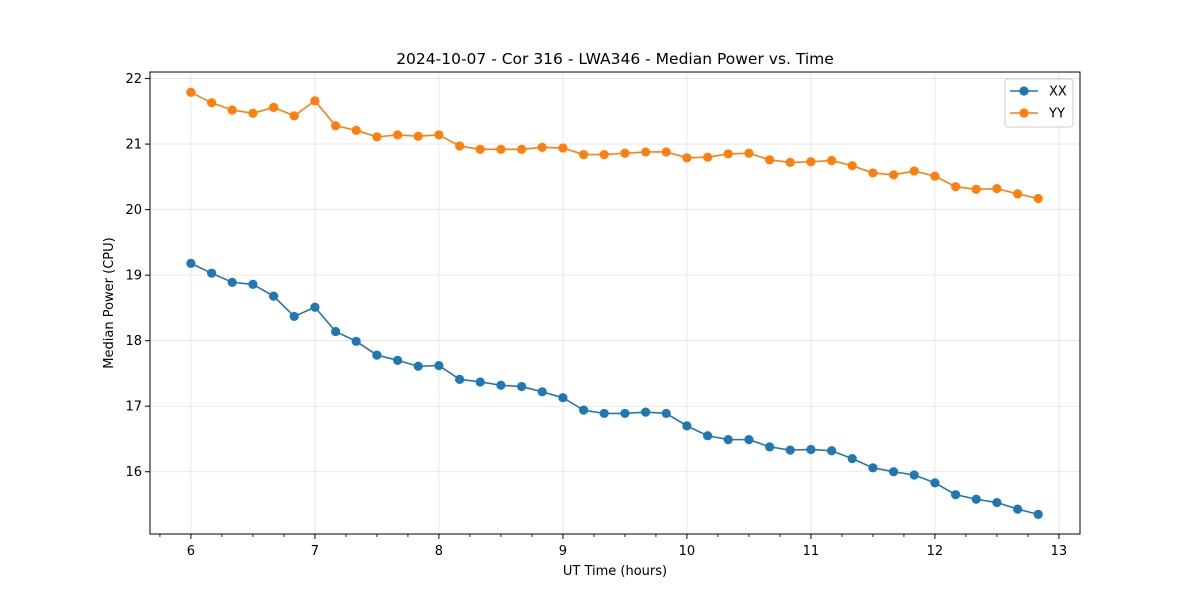  Describe the element at coordinates (109, 302) in the screenshot. I see `y-axis-label: Median Power (CPU)` at that location.